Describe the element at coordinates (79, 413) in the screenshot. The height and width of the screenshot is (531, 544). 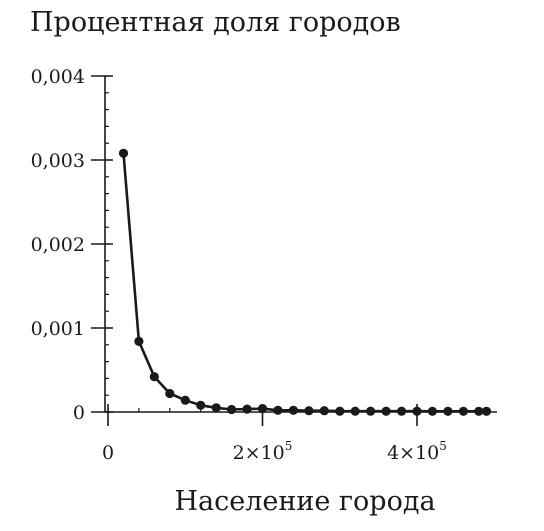
I see `y-tick-label: 0` at that location.